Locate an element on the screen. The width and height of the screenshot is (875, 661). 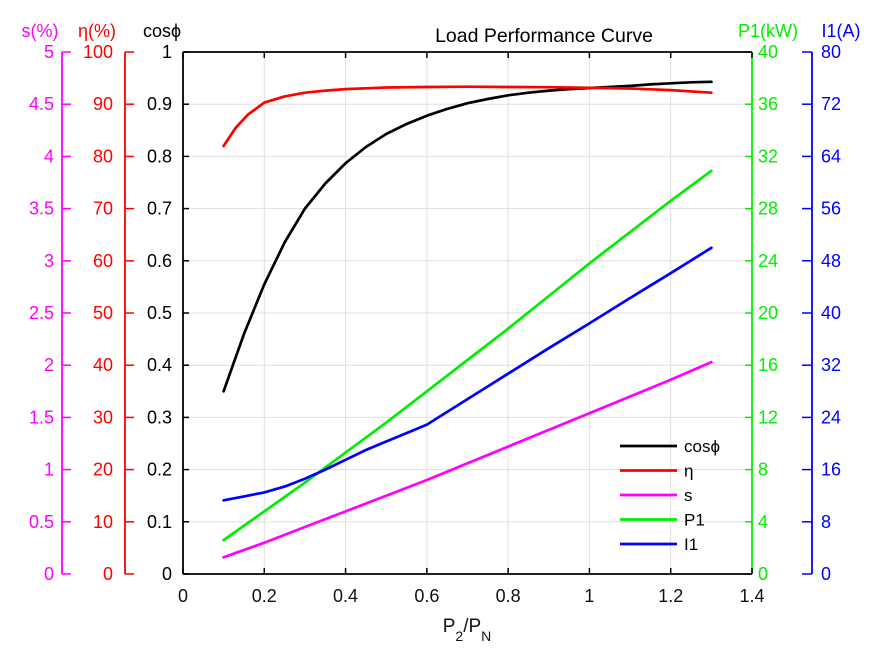
tick-label-i1: 40 is located at coordinates (831, 313).